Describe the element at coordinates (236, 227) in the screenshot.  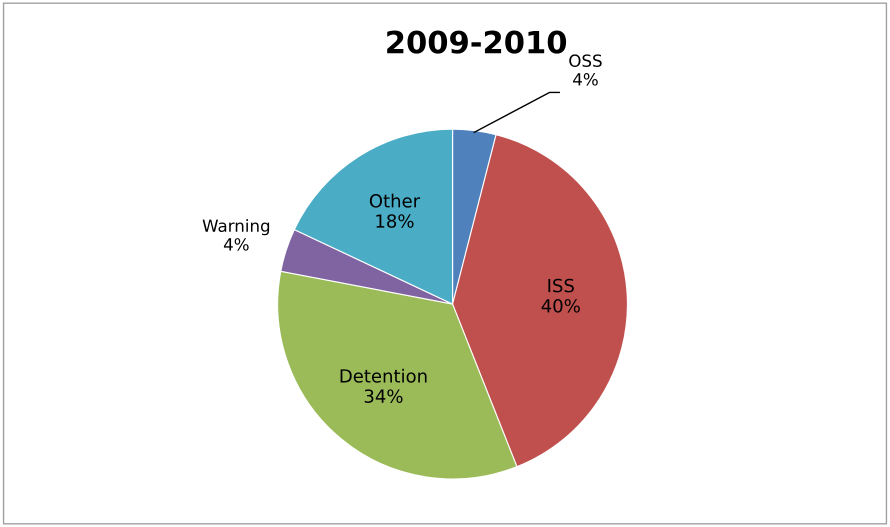
I see `slice-label: Warning` at that location.